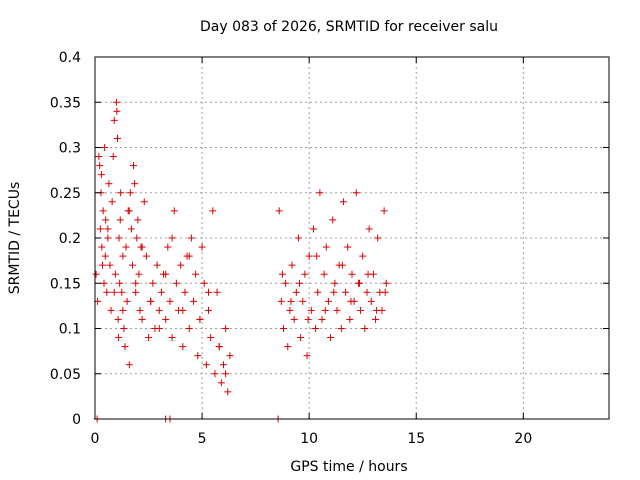 This screenshot has height=480, width=640. What do you see at coordinates (309, 439) in the screenshot?
I see `x-tick-label: 10` at bounding box center [309, 439].